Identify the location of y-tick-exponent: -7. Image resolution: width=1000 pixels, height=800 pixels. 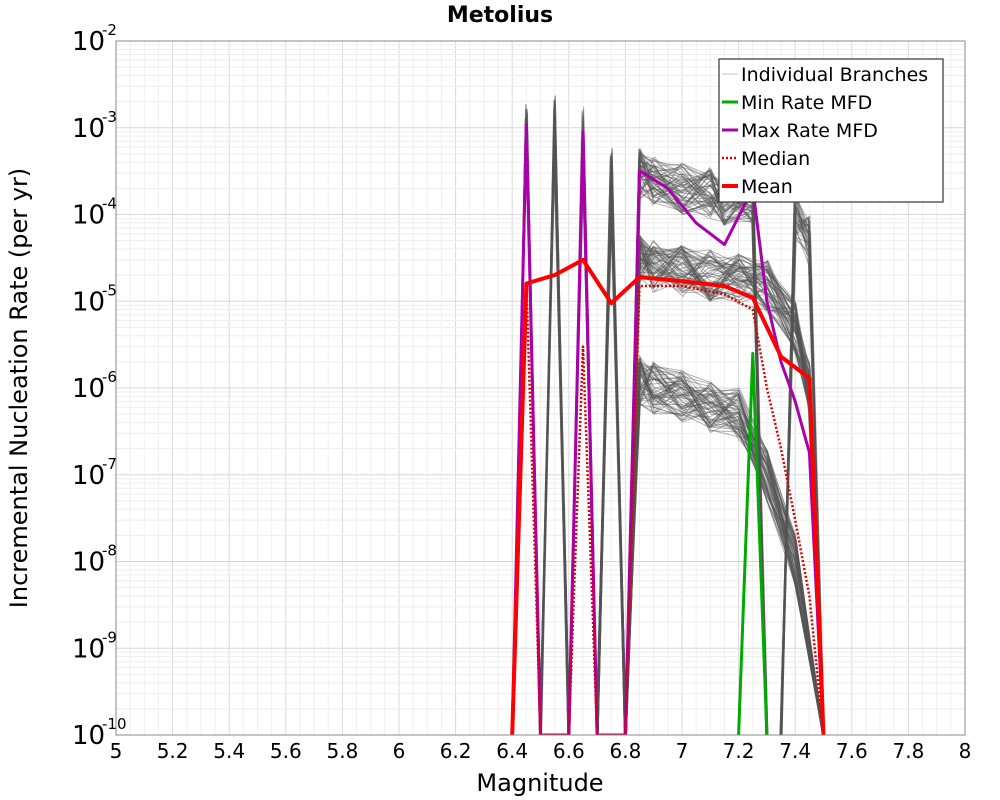
(109, 464).